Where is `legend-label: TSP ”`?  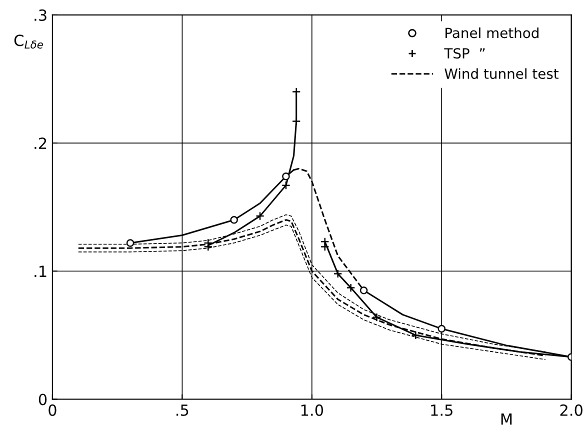 legend-label: TSP ” is located at coordinates (464, 53).